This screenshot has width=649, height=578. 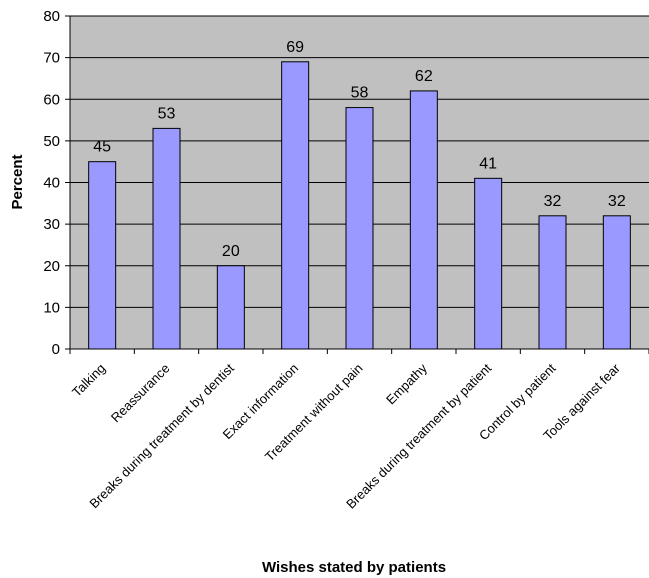 I want to click on category-label: Reassurance, so click(x=140, y=393).